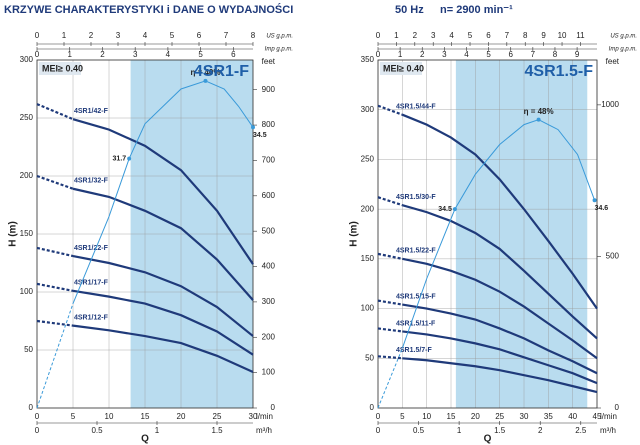 The width and height of the screenshot is (640, 445). What do you see at coordinates (368, 208) in the screenshot?
I see `y-tick-label: 200` at bounding box center [368, 208].